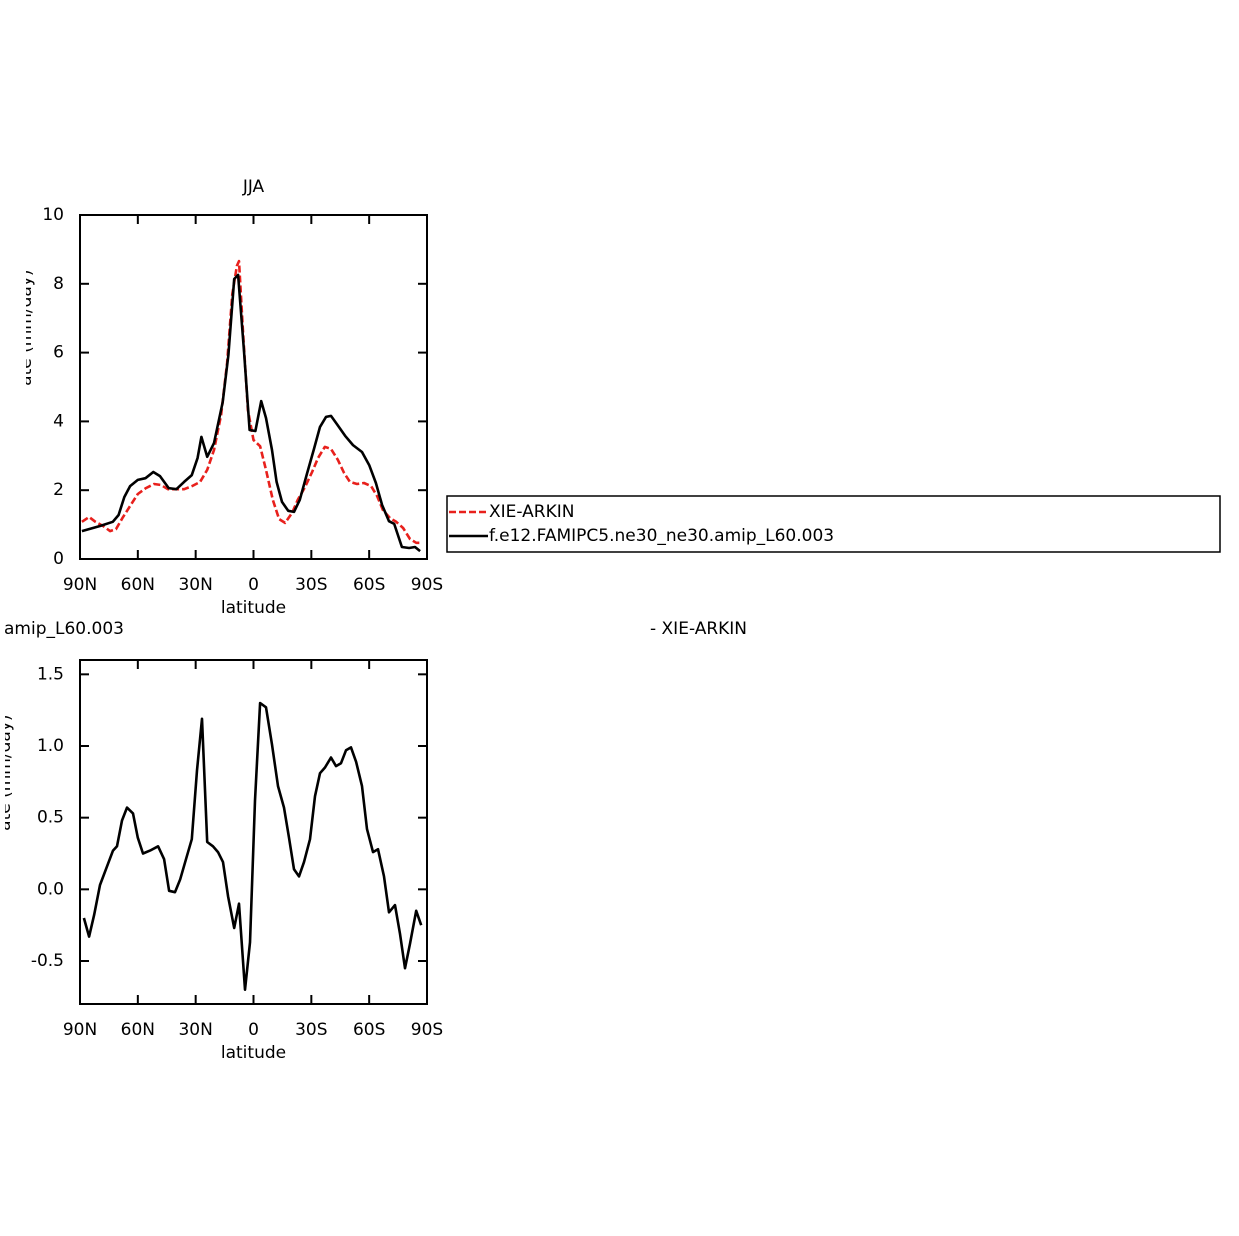 This screenshot has height=1236, width=1239. I want to click on plot-frame, so click(253, 387).